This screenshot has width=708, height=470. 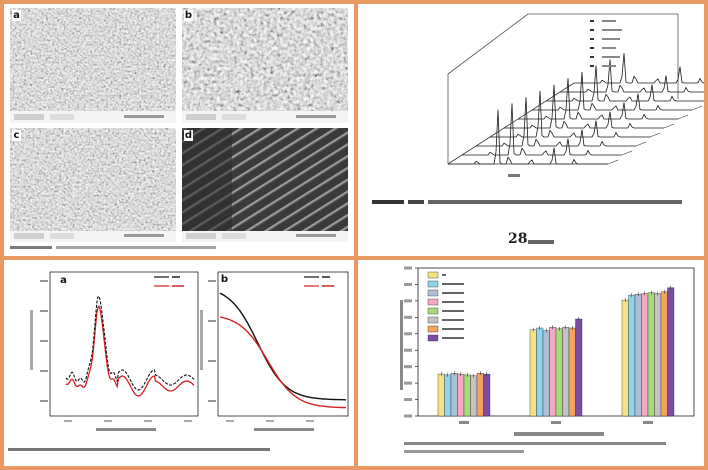 What do you see at coordinates (16, 135) in the screenshot?
I see `sem-label-c: c` at bounding box center [16, 135].